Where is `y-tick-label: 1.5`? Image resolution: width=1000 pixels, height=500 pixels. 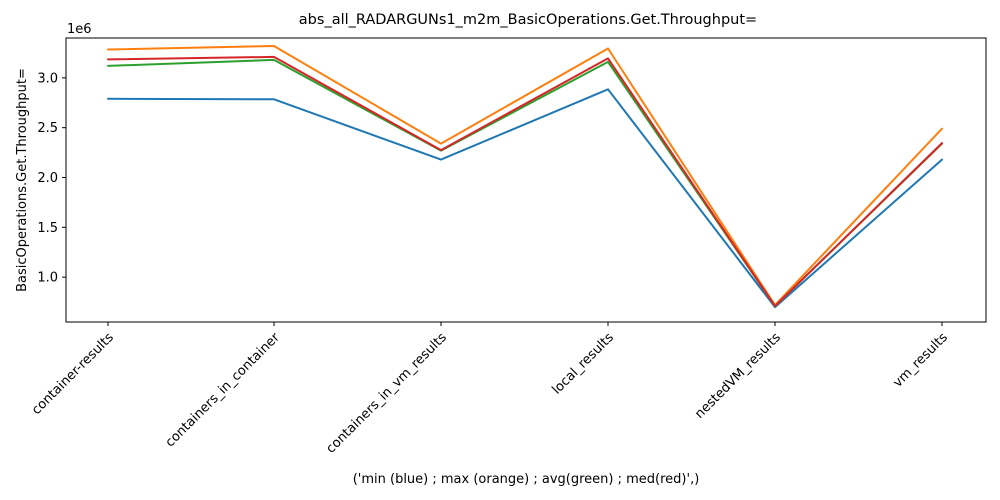
y-tick-label: 1.5 is located at coordinates (47, 228).